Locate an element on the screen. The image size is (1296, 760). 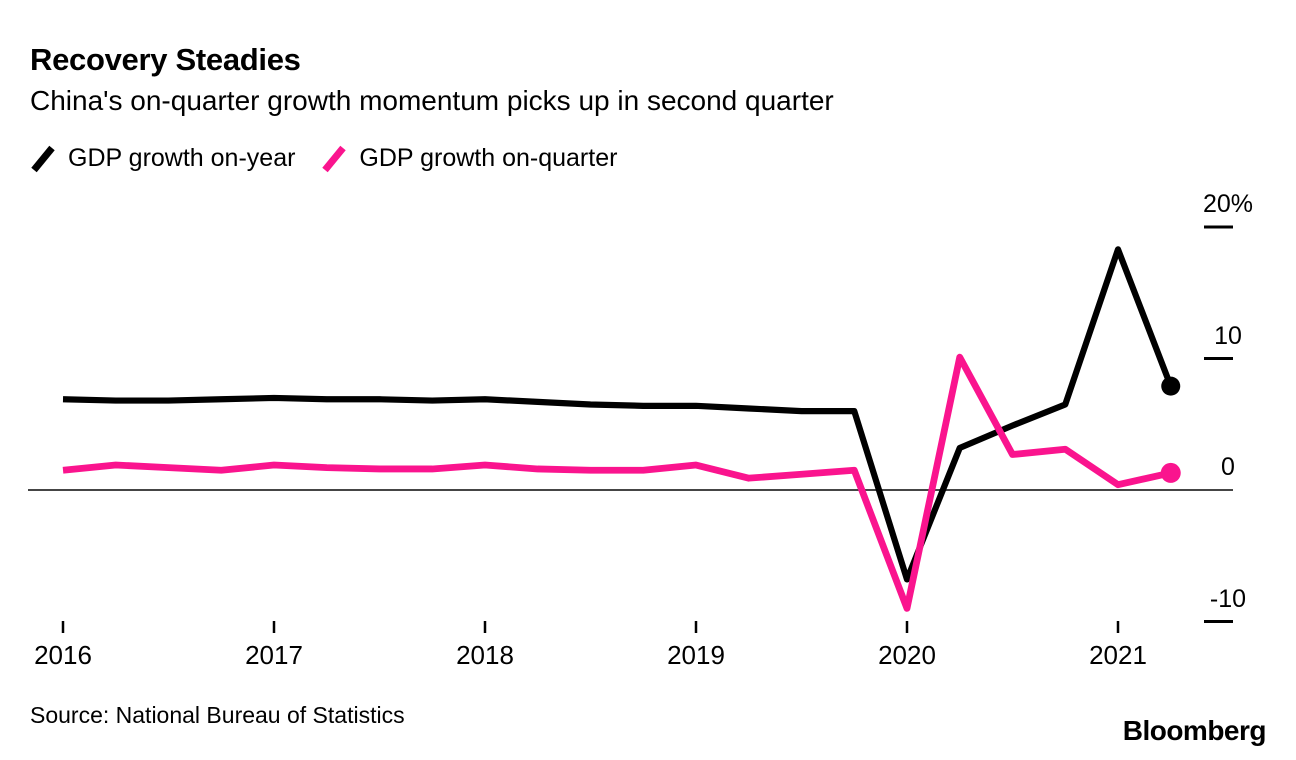
legend-item-on-quarter: GDP growth on-quarter is located at coordinates (469, 158).